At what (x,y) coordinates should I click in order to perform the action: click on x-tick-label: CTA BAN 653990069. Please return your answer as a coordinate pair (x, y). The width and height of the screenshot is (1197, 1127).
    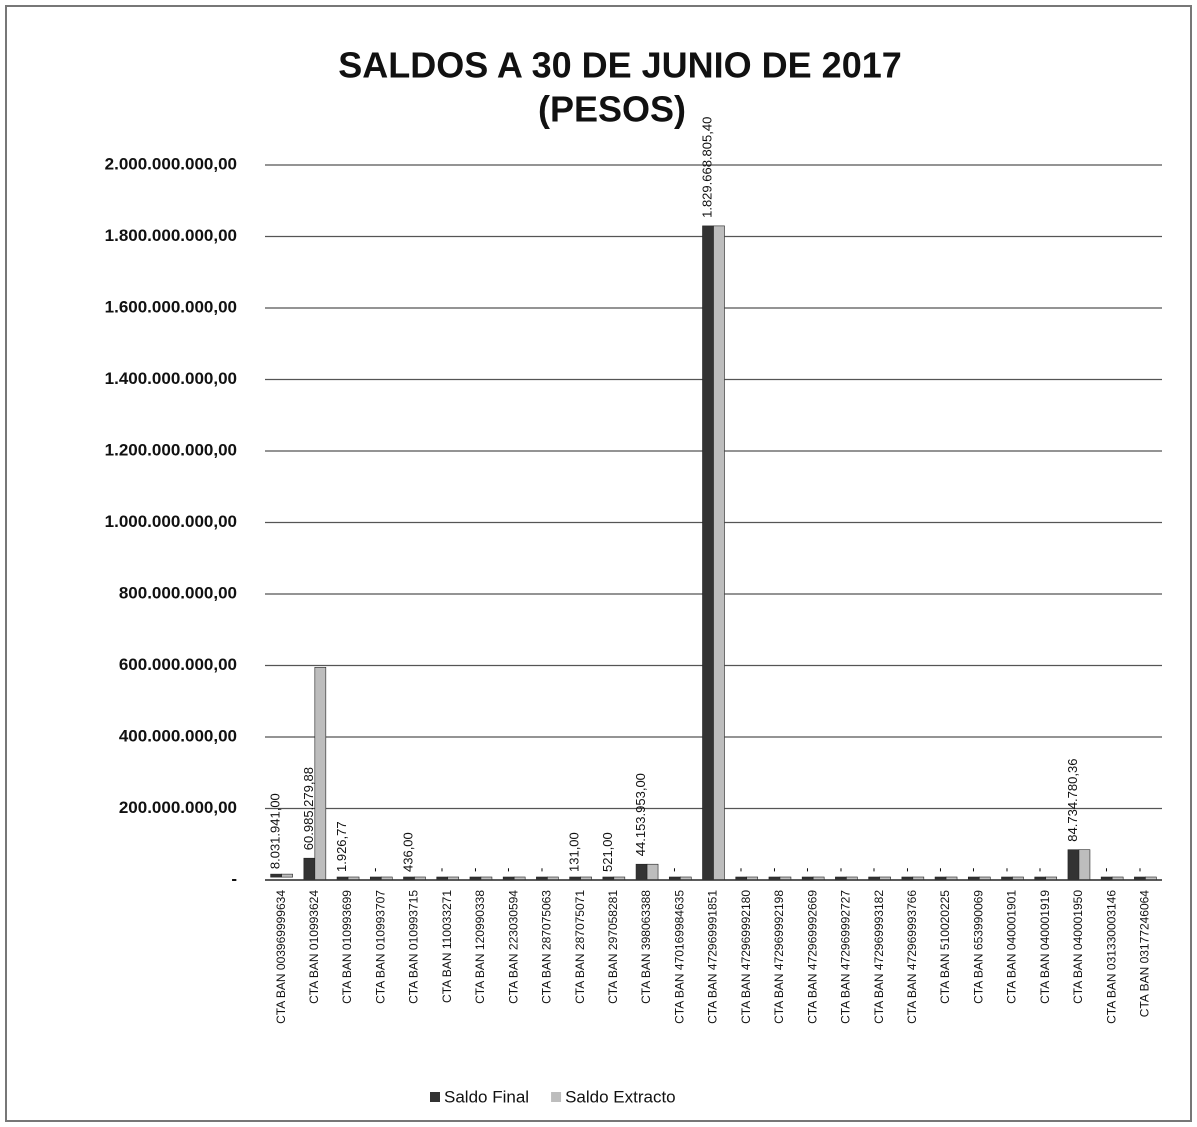
    Looking at the image, I should click on (978, 947).